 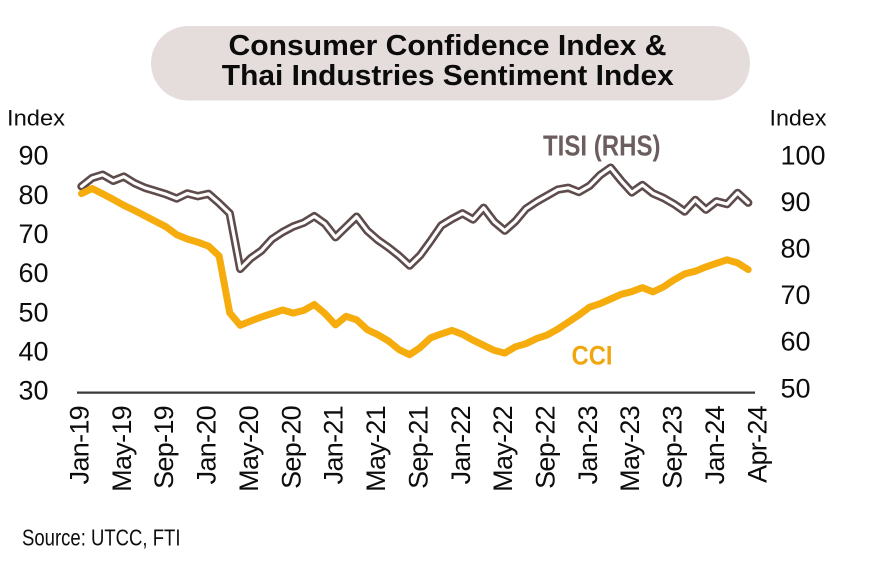 I want to click on svg-text: Source: UTCC, FTI, so click(x=101, y=538).